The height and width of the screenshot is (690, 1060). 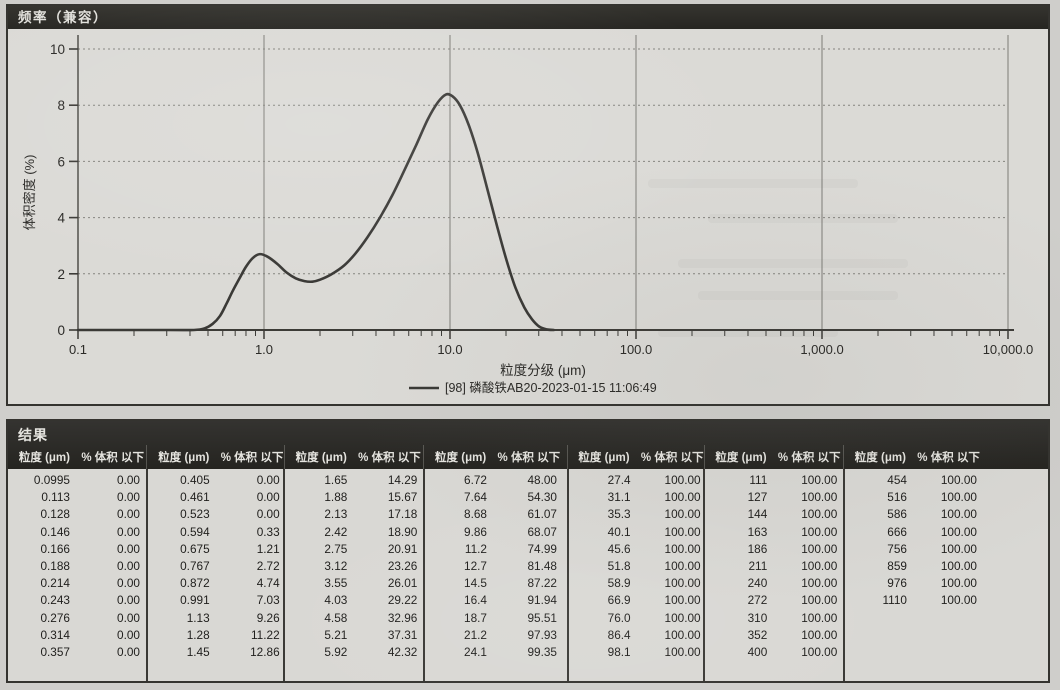 What do you see at coordinates (475, 497) in the screenshot?
I see `size-value: 7.64` at bounding box center [475, 497].